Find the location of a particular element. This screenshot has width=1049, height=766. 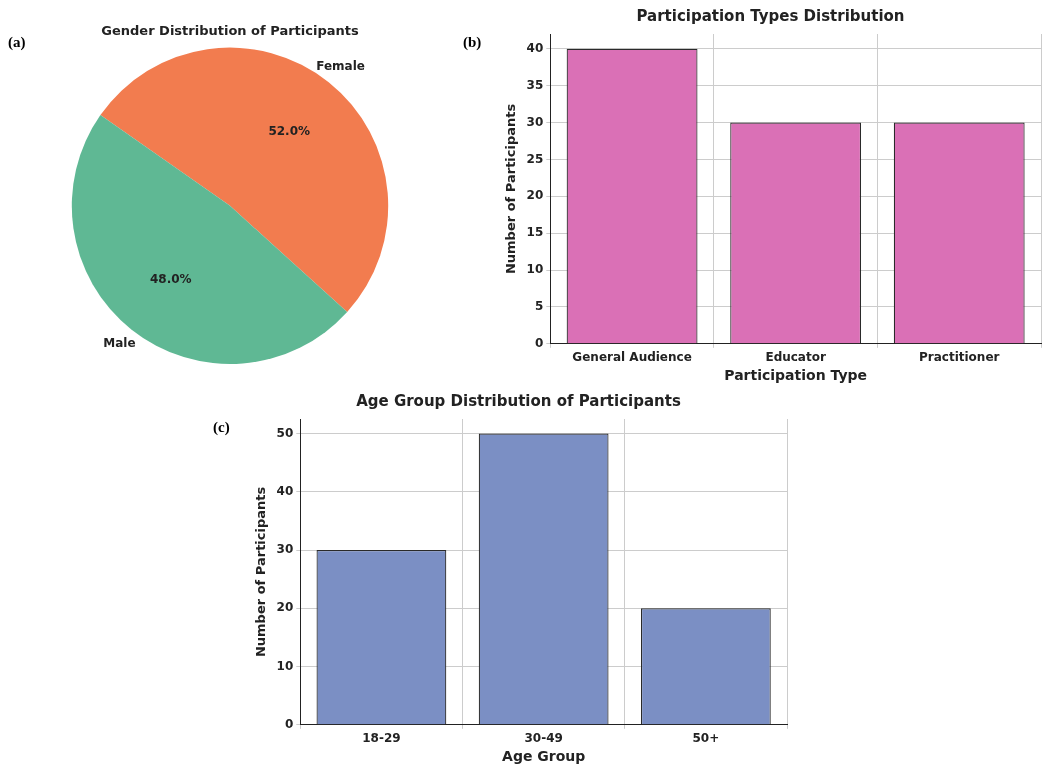

y-tick-label: 35 is located at coordinates (535, 84).